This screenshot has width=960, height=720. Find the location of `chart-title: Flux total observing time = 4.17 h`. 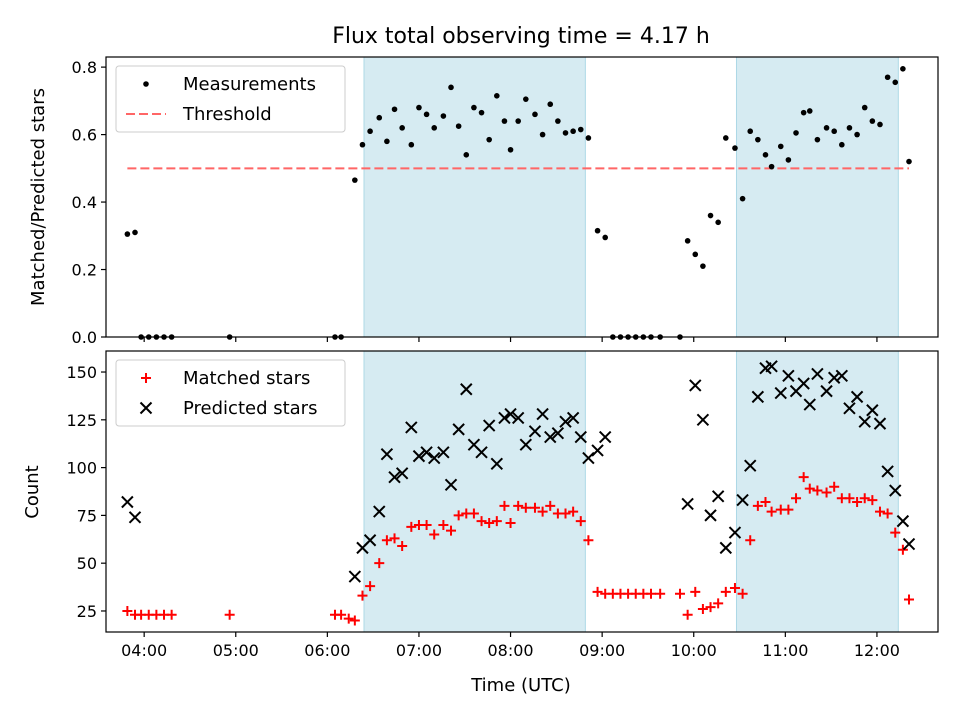

chart-title: Flux total observing time = 4.17 h is located at coordinates (521, 36).